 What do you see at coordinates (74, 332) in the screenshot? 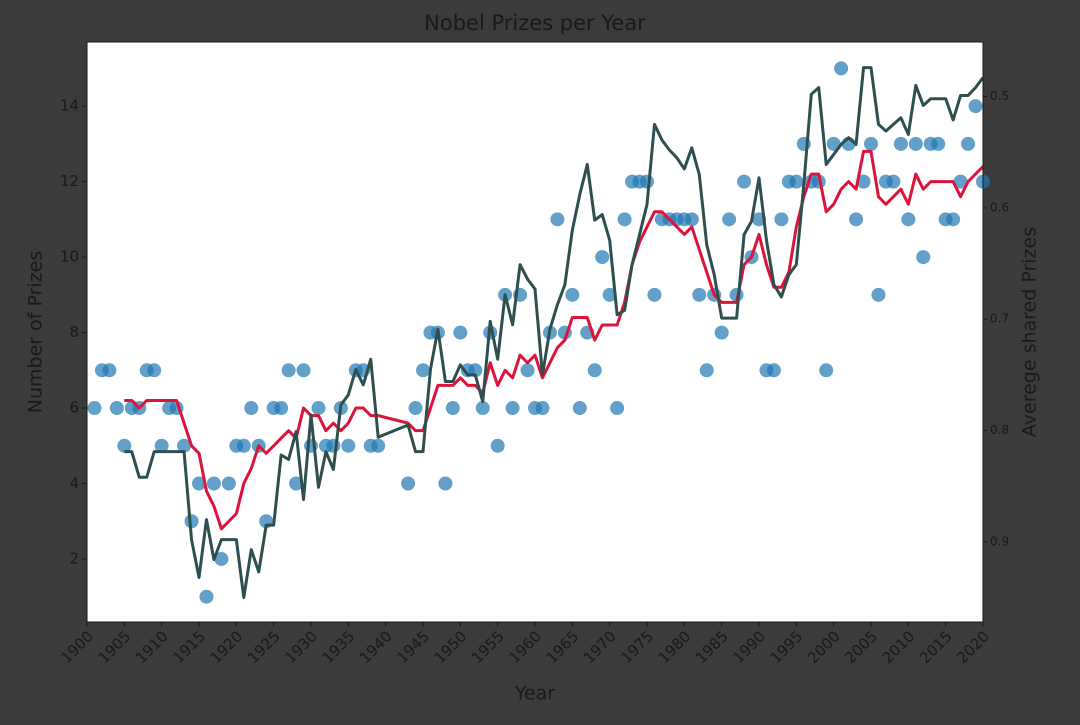
I see `y-tick-label: 8` at bounding box center [74, 332].